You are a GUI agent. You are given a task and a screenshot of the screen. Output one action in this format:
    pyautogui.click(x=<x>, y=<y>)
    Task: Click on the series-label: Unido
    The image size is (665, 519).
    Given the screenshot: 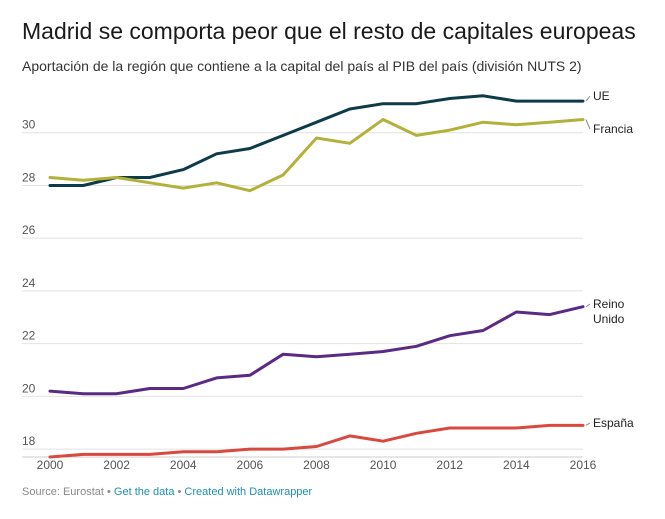 What is the action you would take?
    pyautogui.click(x=609, y=319)
    